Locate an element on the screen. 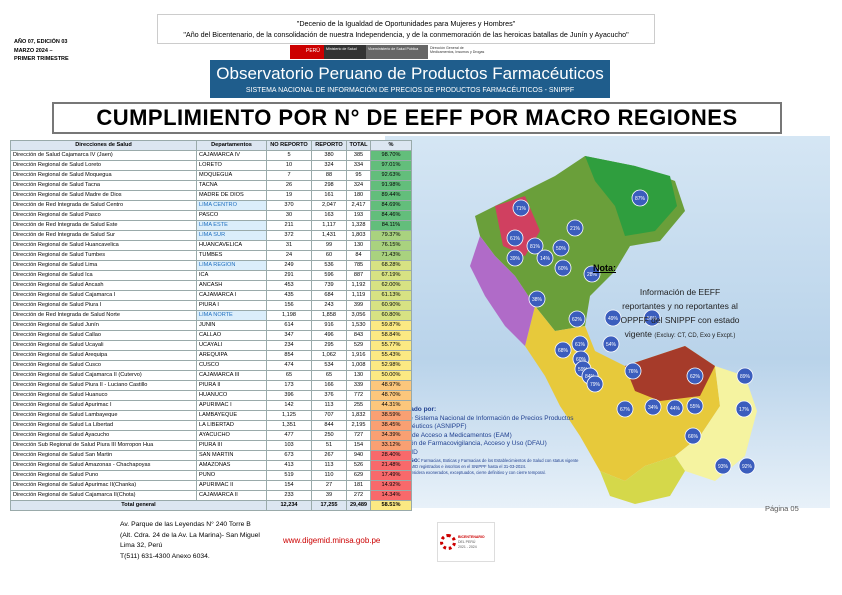 The height and width of the screenshot is (595, 842). cell: 14.34% is located at coordinates (391, 495).